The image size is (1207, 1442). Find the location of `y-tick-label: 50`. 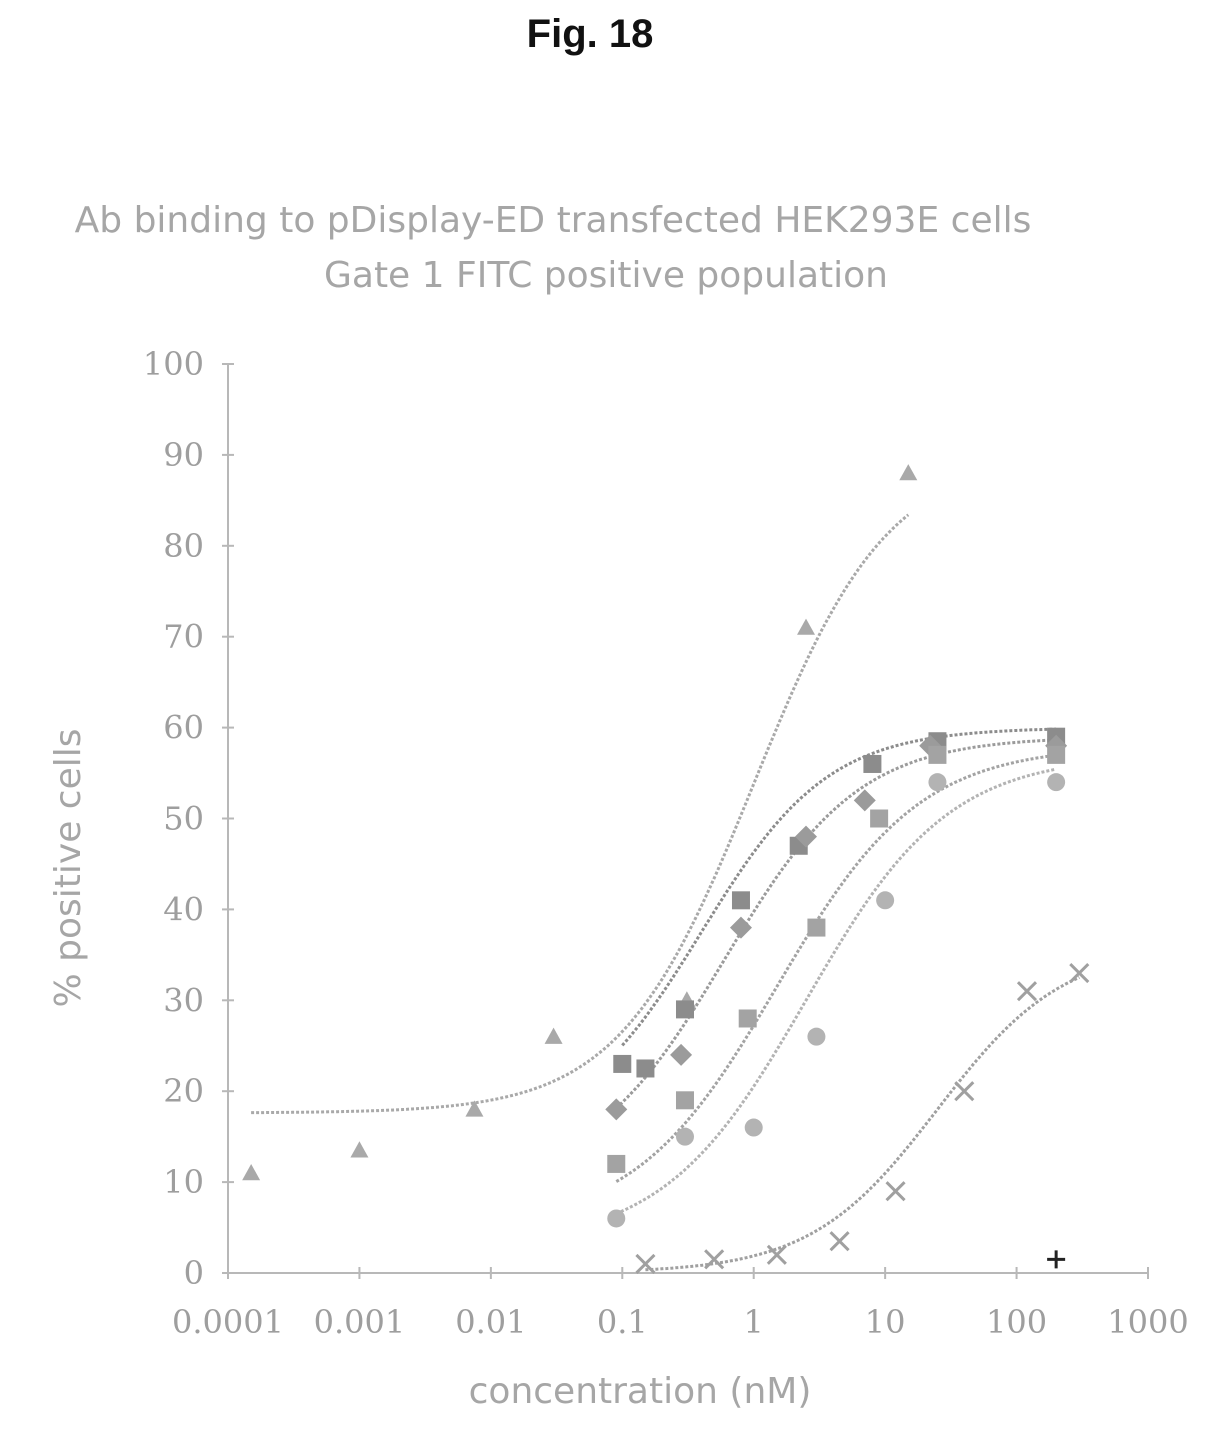

y-tick-label: 50 is located at coordinates (183, 819).